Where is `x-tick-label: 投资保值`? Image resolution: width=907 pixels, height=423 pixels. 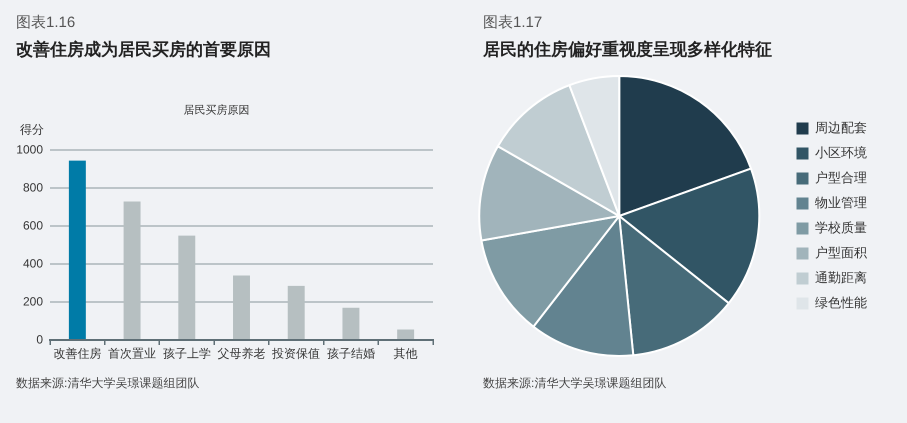
x-tick-label: 投资保值 is located at coordinates (295, 353).